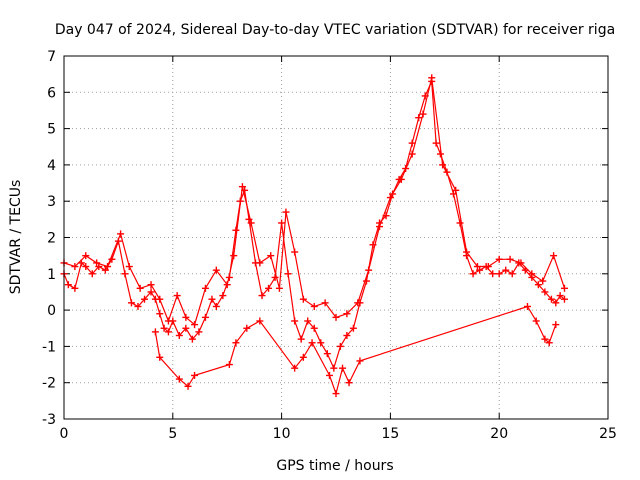 The width and height of the screenshot is (640, 480). Describe the element at coordinates (49, 347) in the screenshot. I see `y-tick-label: -1` at that location.